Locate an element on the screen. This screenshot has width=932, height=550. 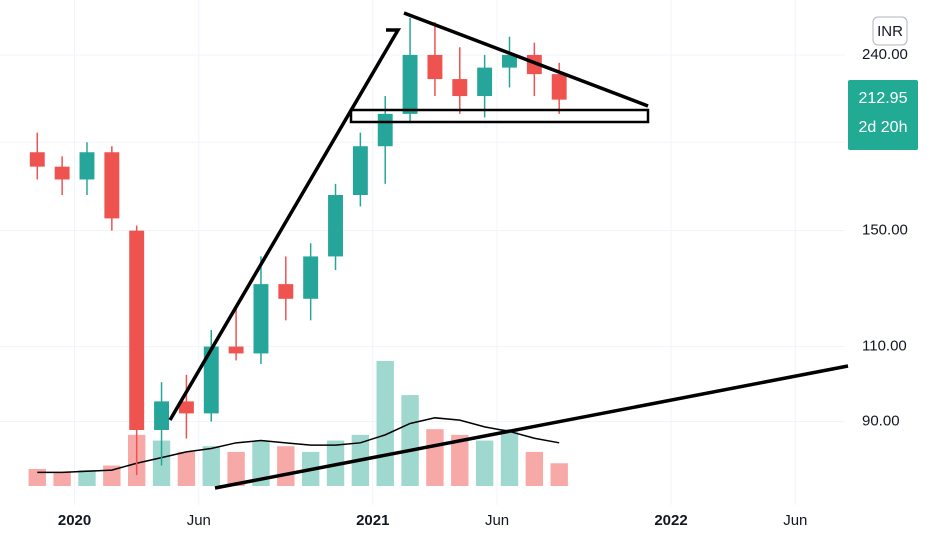
y-tick-label: 110.00 is located at coordinates (884, 346).